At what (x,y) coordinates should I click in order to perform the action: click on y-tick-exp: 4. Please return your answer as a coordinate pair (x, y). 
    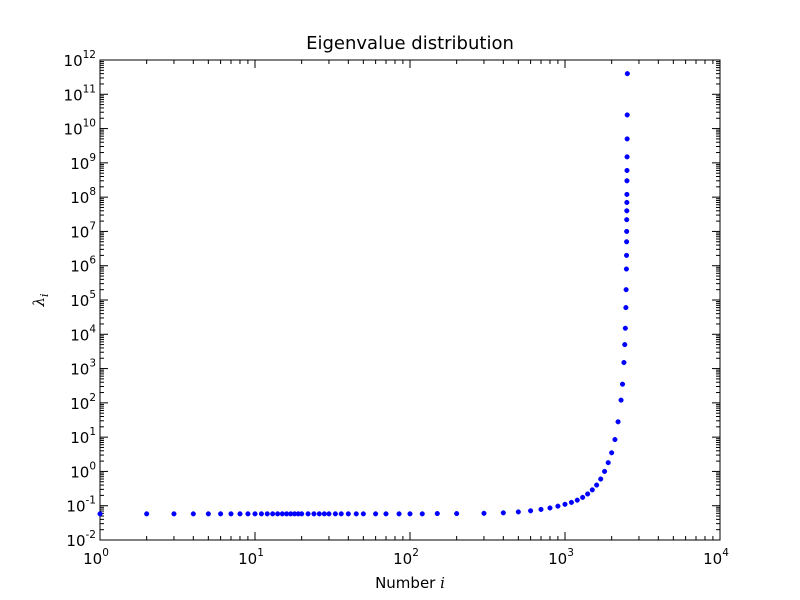
    Looking at the image, I should click on (92, 329).